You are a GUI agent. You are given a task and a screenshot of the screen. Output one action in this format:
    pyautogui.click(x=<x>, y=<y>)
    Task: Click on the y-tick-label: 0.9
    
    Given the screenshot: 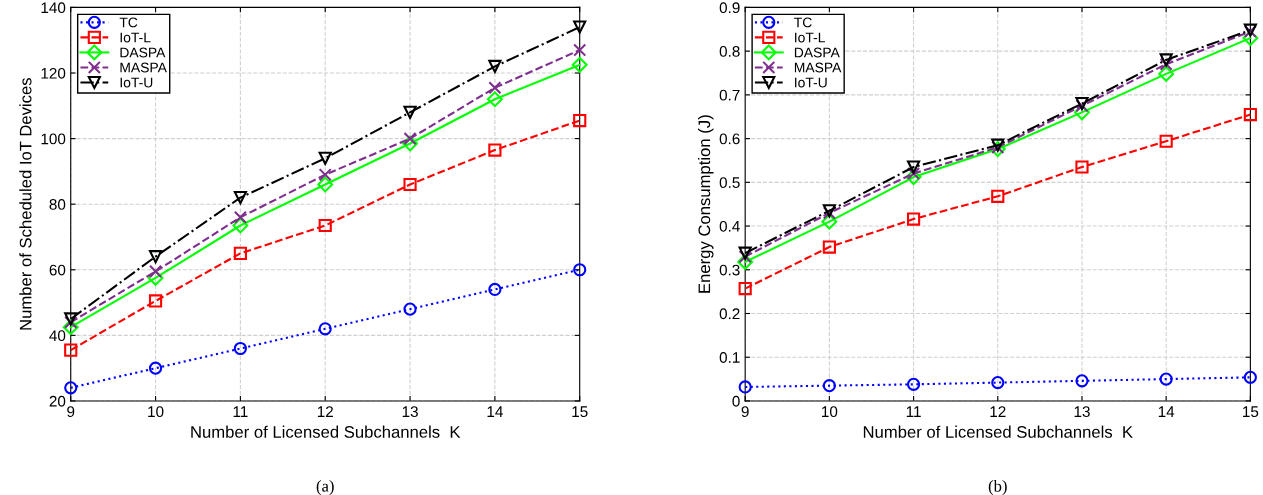 What is the action you would take?
    pyautogui.click(x=729, y=8)
    